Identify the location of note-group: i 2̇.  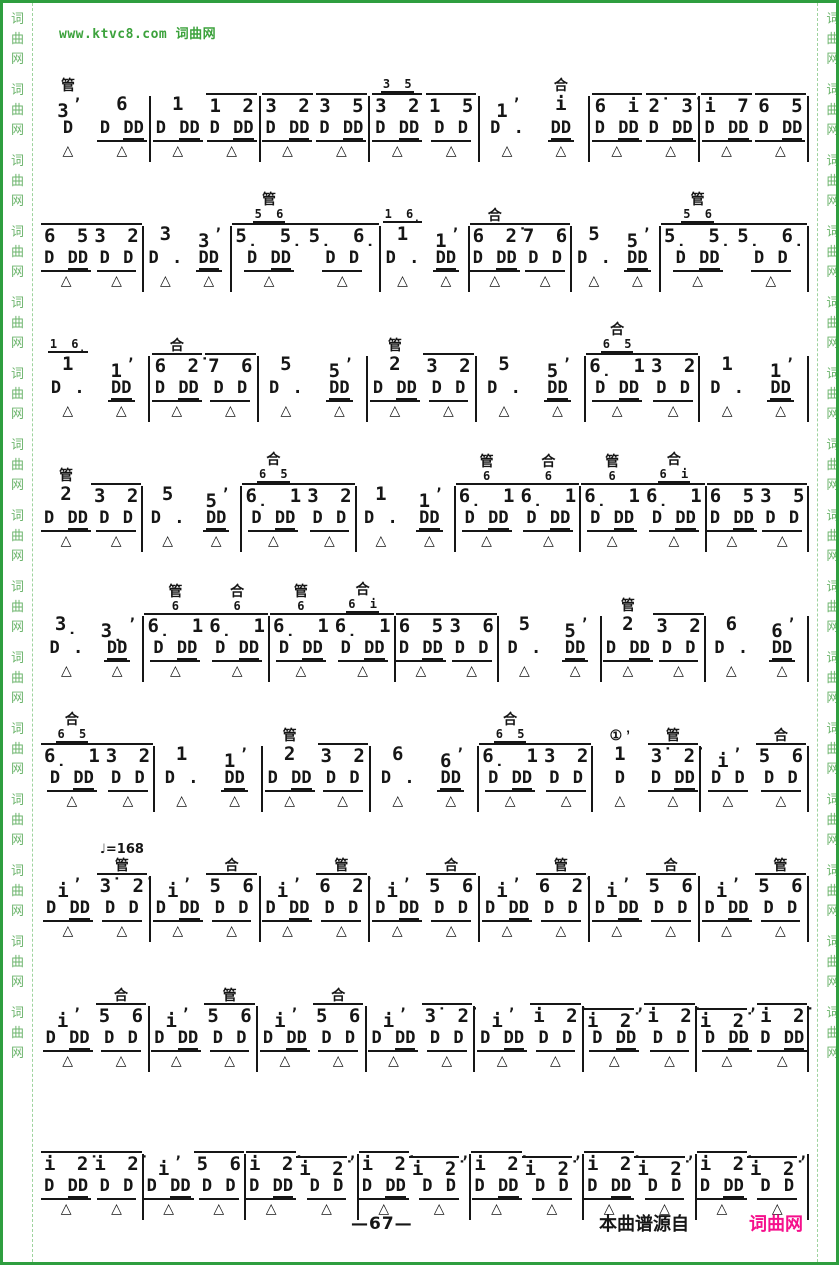
(609, 1163).